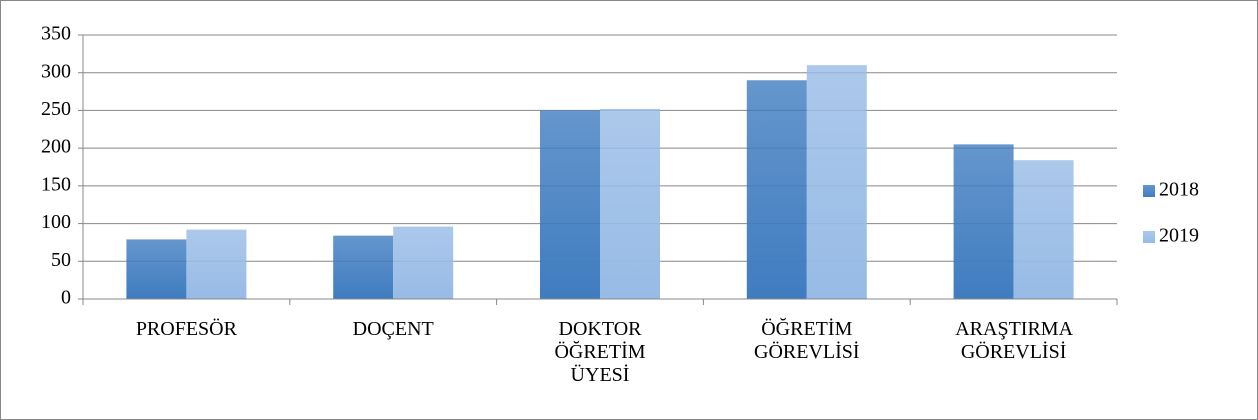 The height and width of the screenshot is (420, 1258). What do you see at coordinates (1179, 236) in the screenshot?
I see `legend-label: 2019` at bounding box center [1179, 236].